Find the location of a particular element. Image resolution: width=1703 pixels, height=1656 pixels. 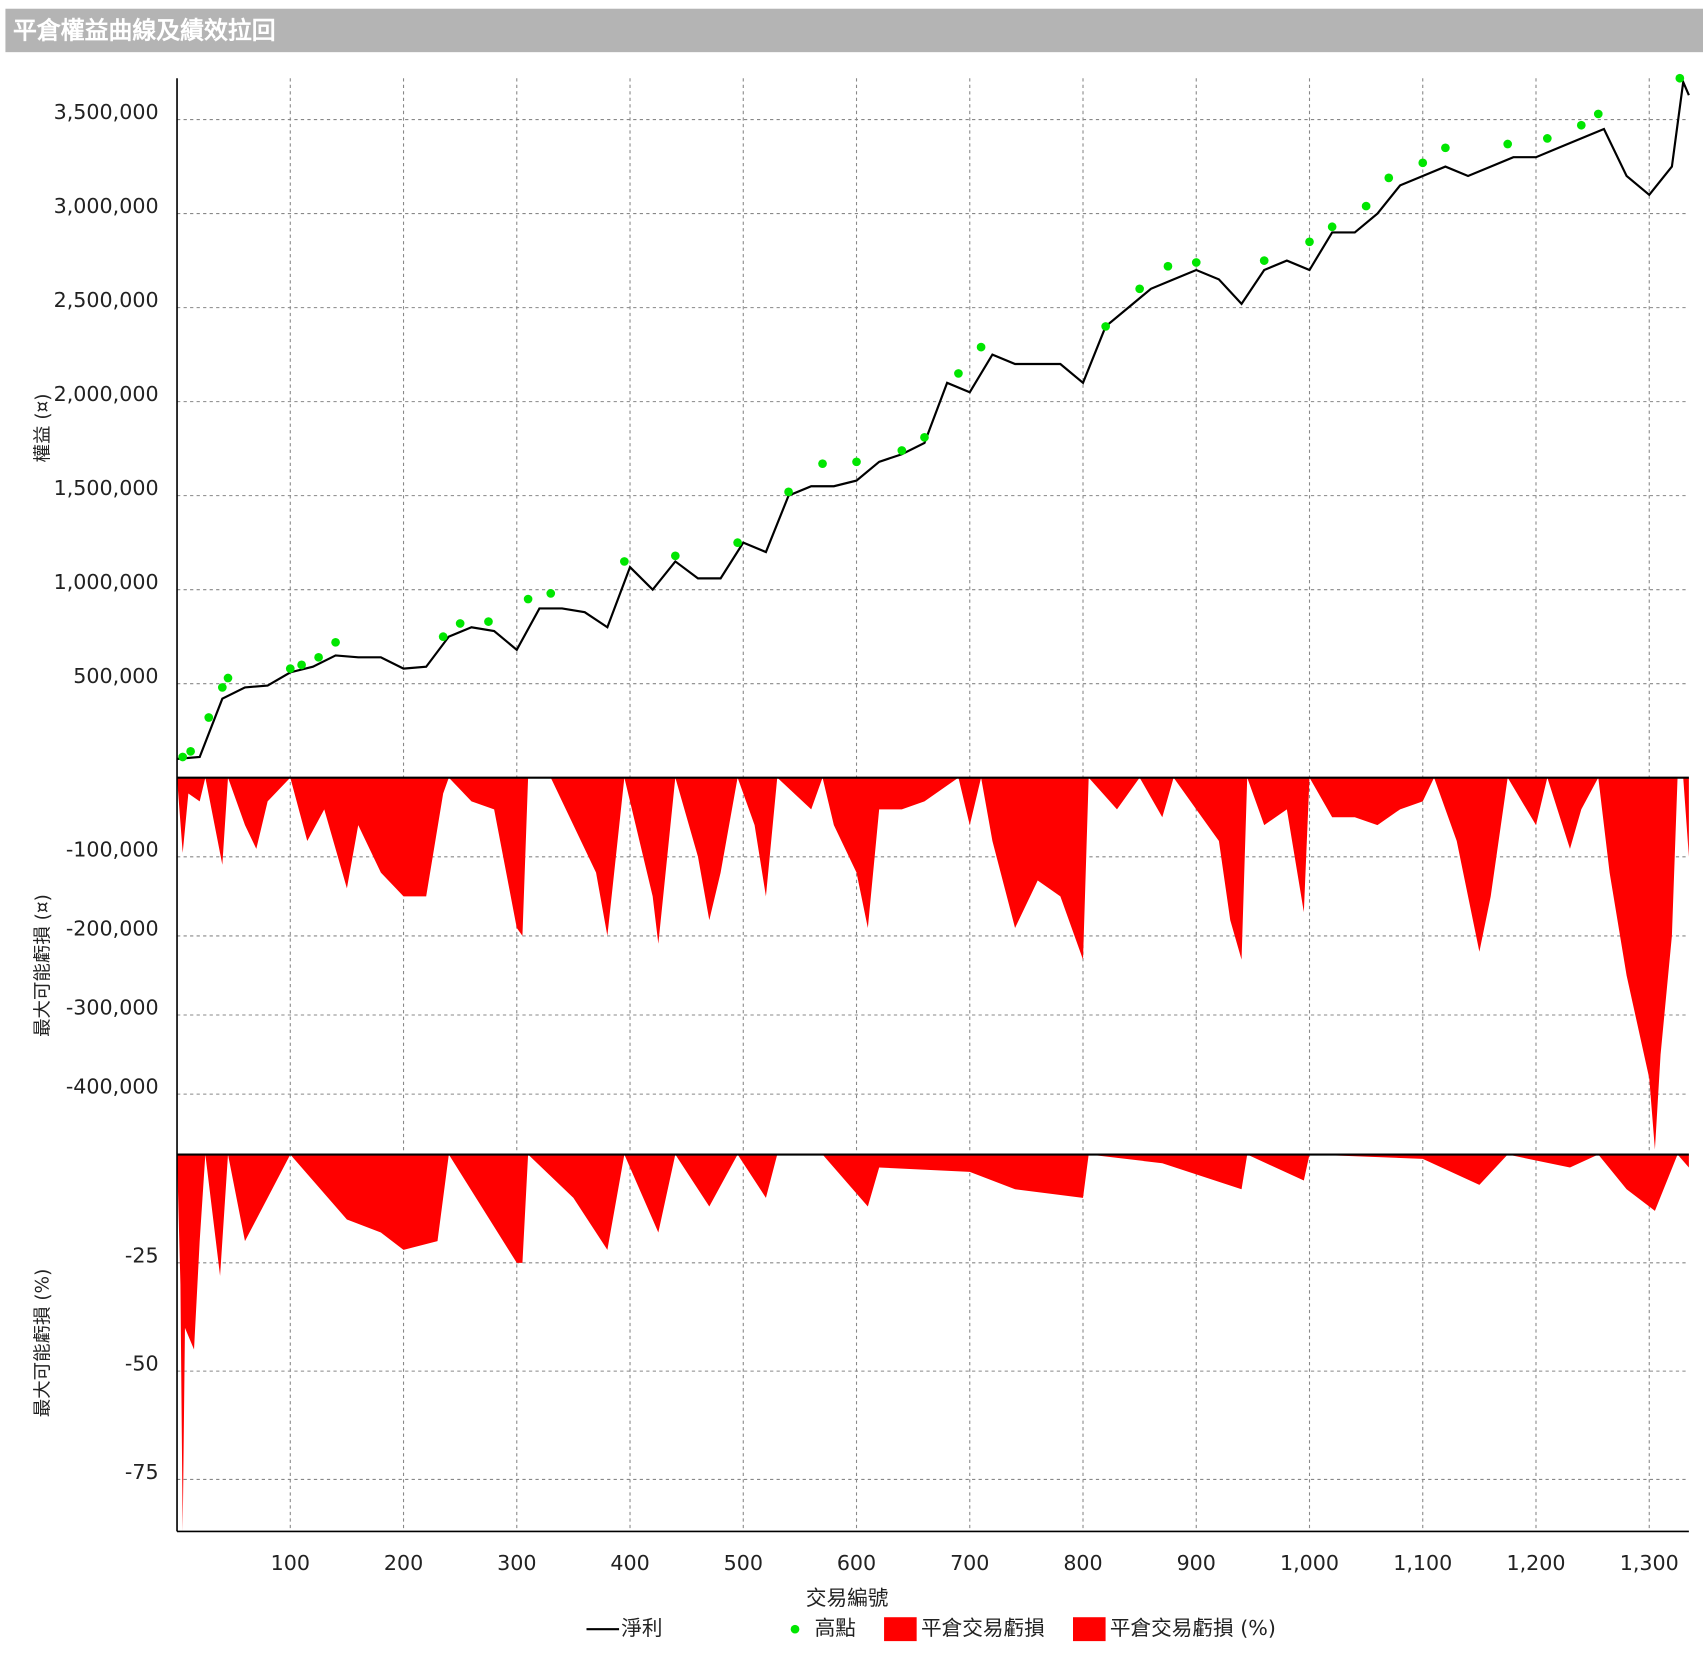

x-tick-label: 200 is located at coordinates (403, 1563).